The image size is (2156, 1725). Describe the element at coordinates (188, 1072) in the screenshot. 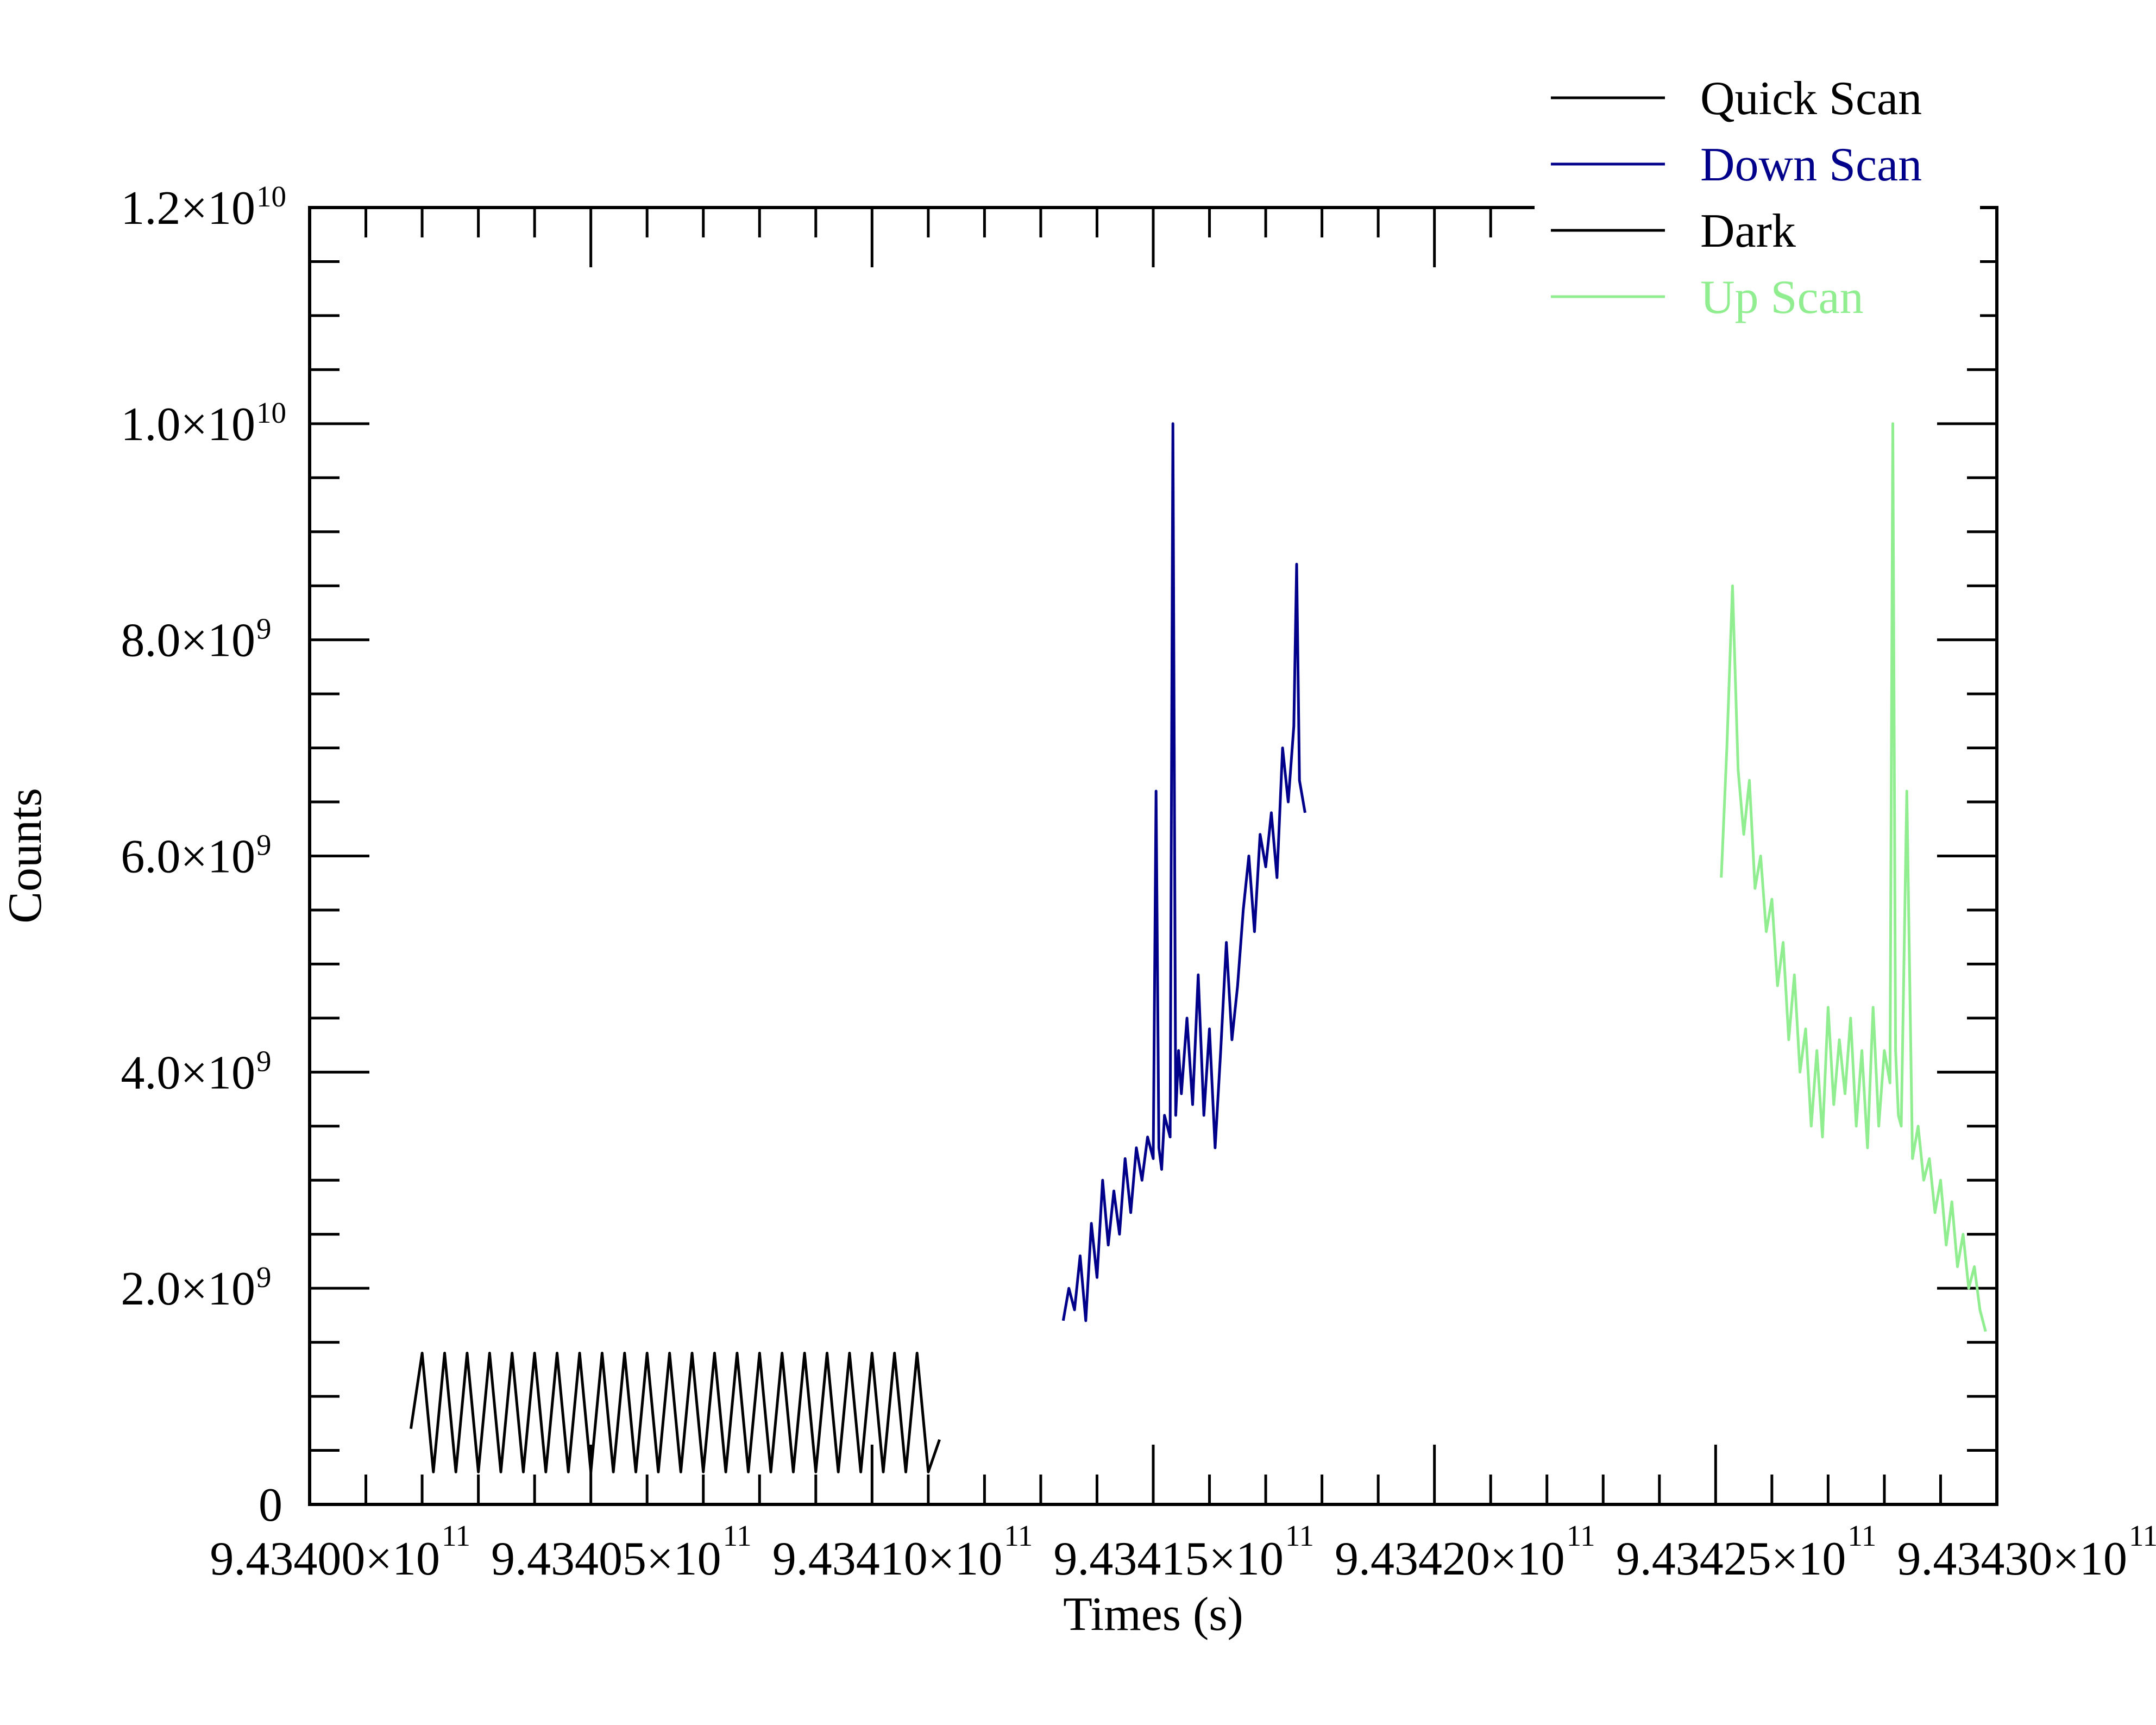

I see `y-tick-label: 4.0×10` at that location.